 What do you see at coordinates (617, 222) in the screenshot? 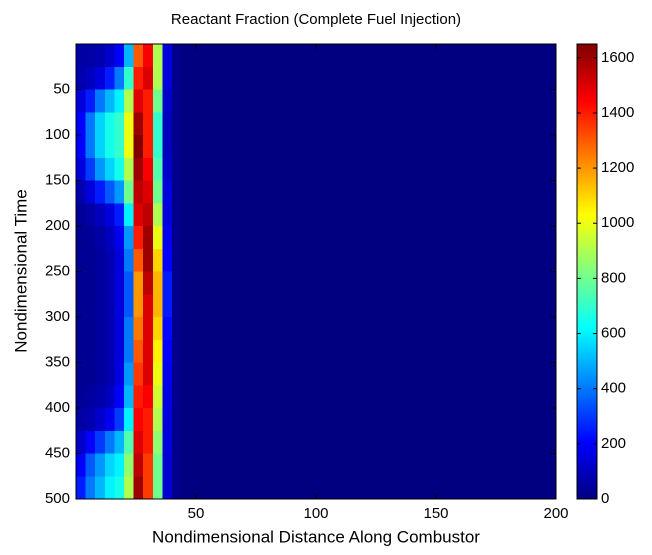
I see `colorbar-tick-label: 1000` at bounding box center [617, 222].